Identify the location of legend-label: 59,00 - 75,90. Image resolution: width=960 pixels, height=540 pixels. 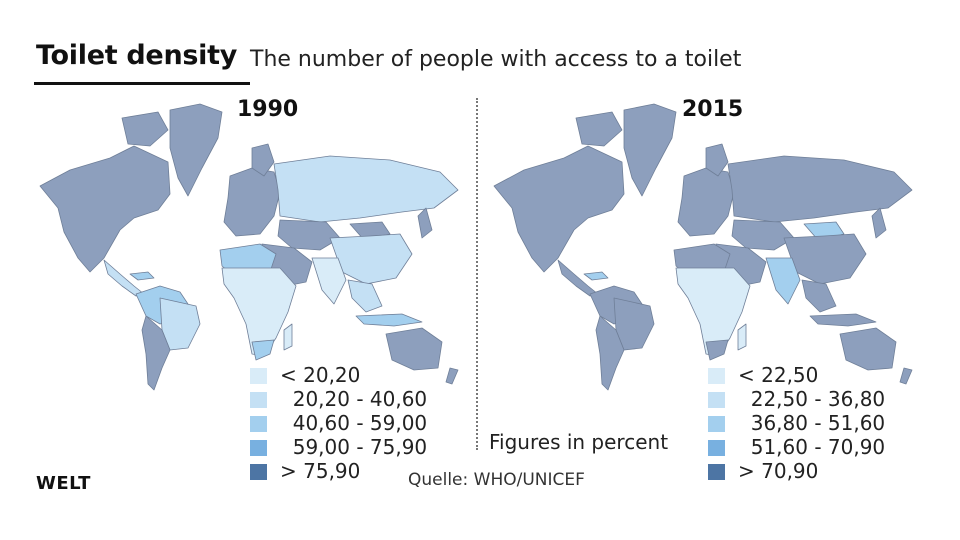
(354, 447).